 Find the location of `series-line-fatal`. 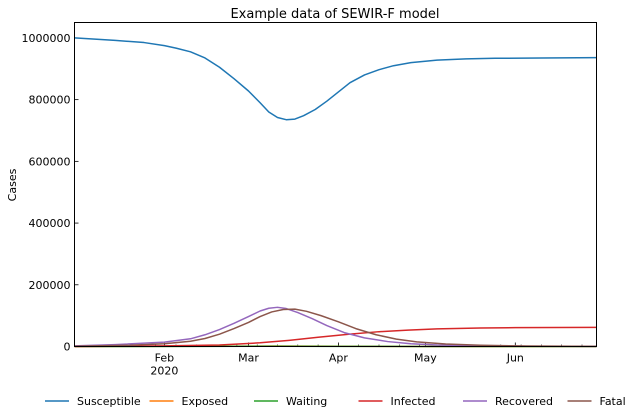

series-line-fatal is located at coordinates (335, 328).